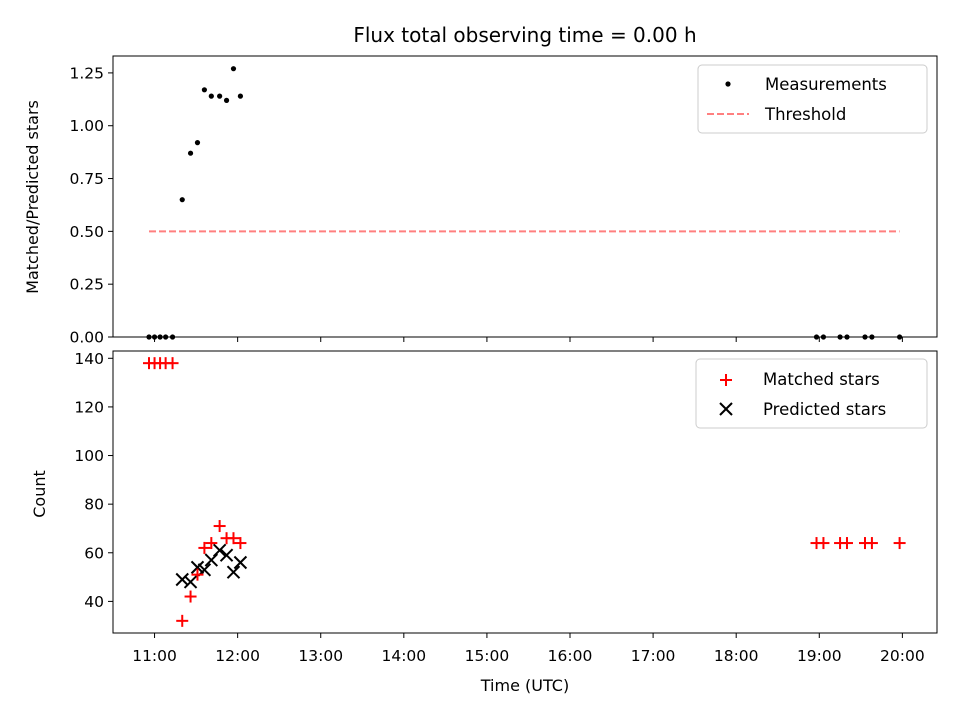  I want to click on bottom-y-tick-label: 80, so click(94, 505).